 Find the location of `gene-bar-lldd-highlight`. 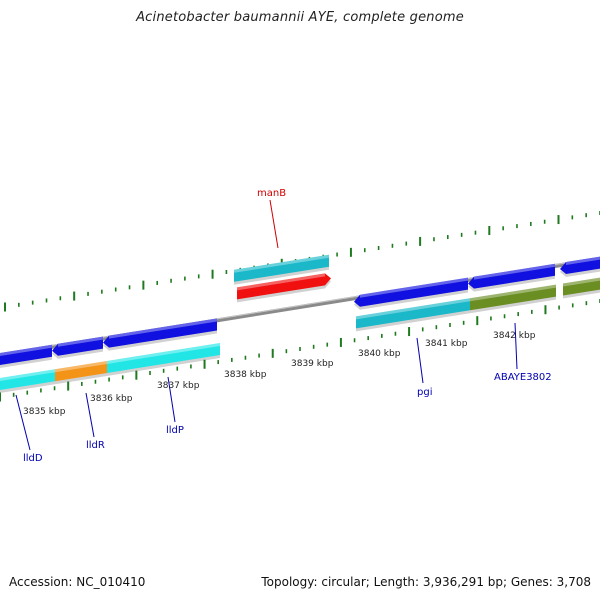

gene-bar-lldd-highlight is located at coordinates (27, 375).